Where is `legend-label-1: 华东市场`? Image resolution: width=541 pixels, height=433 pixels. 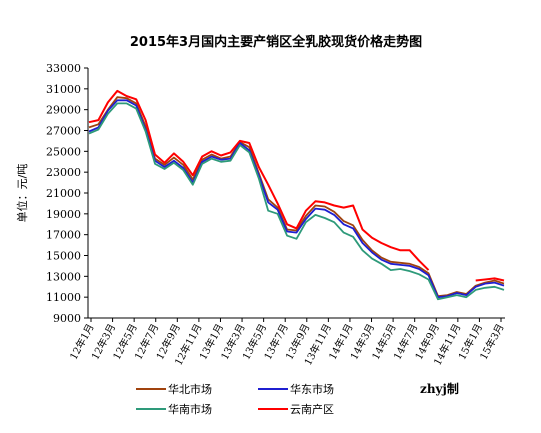 legend-label-1: 华东市场 is located at coordinates (312, 389).